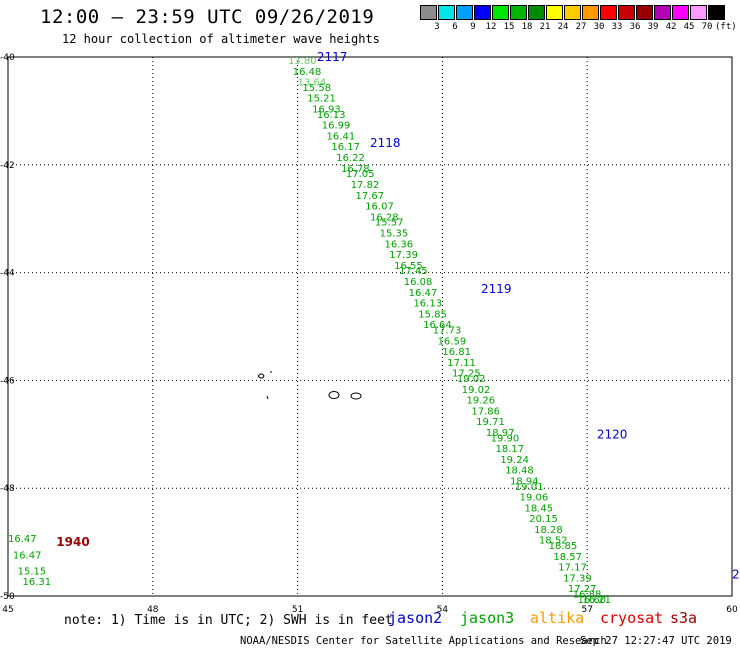  What do you see at coordinates (437, 27) in the screenshot?
I see `scale-label: 3` at bounding box center [437, 27].